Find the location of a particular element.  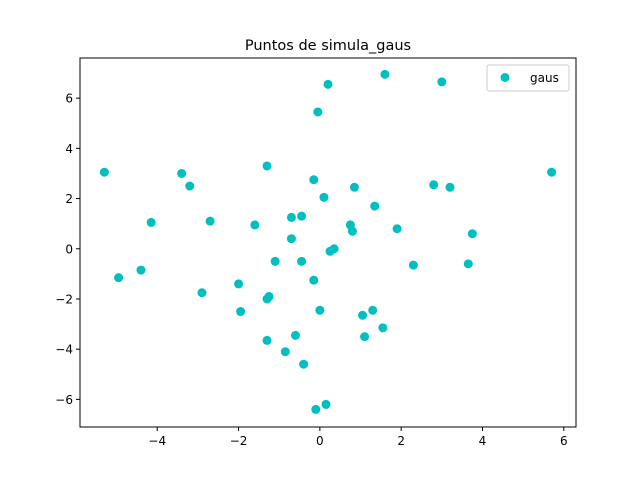

x-axis: −4 −2 0 2 4 6 is located at coordinates (358, 437).